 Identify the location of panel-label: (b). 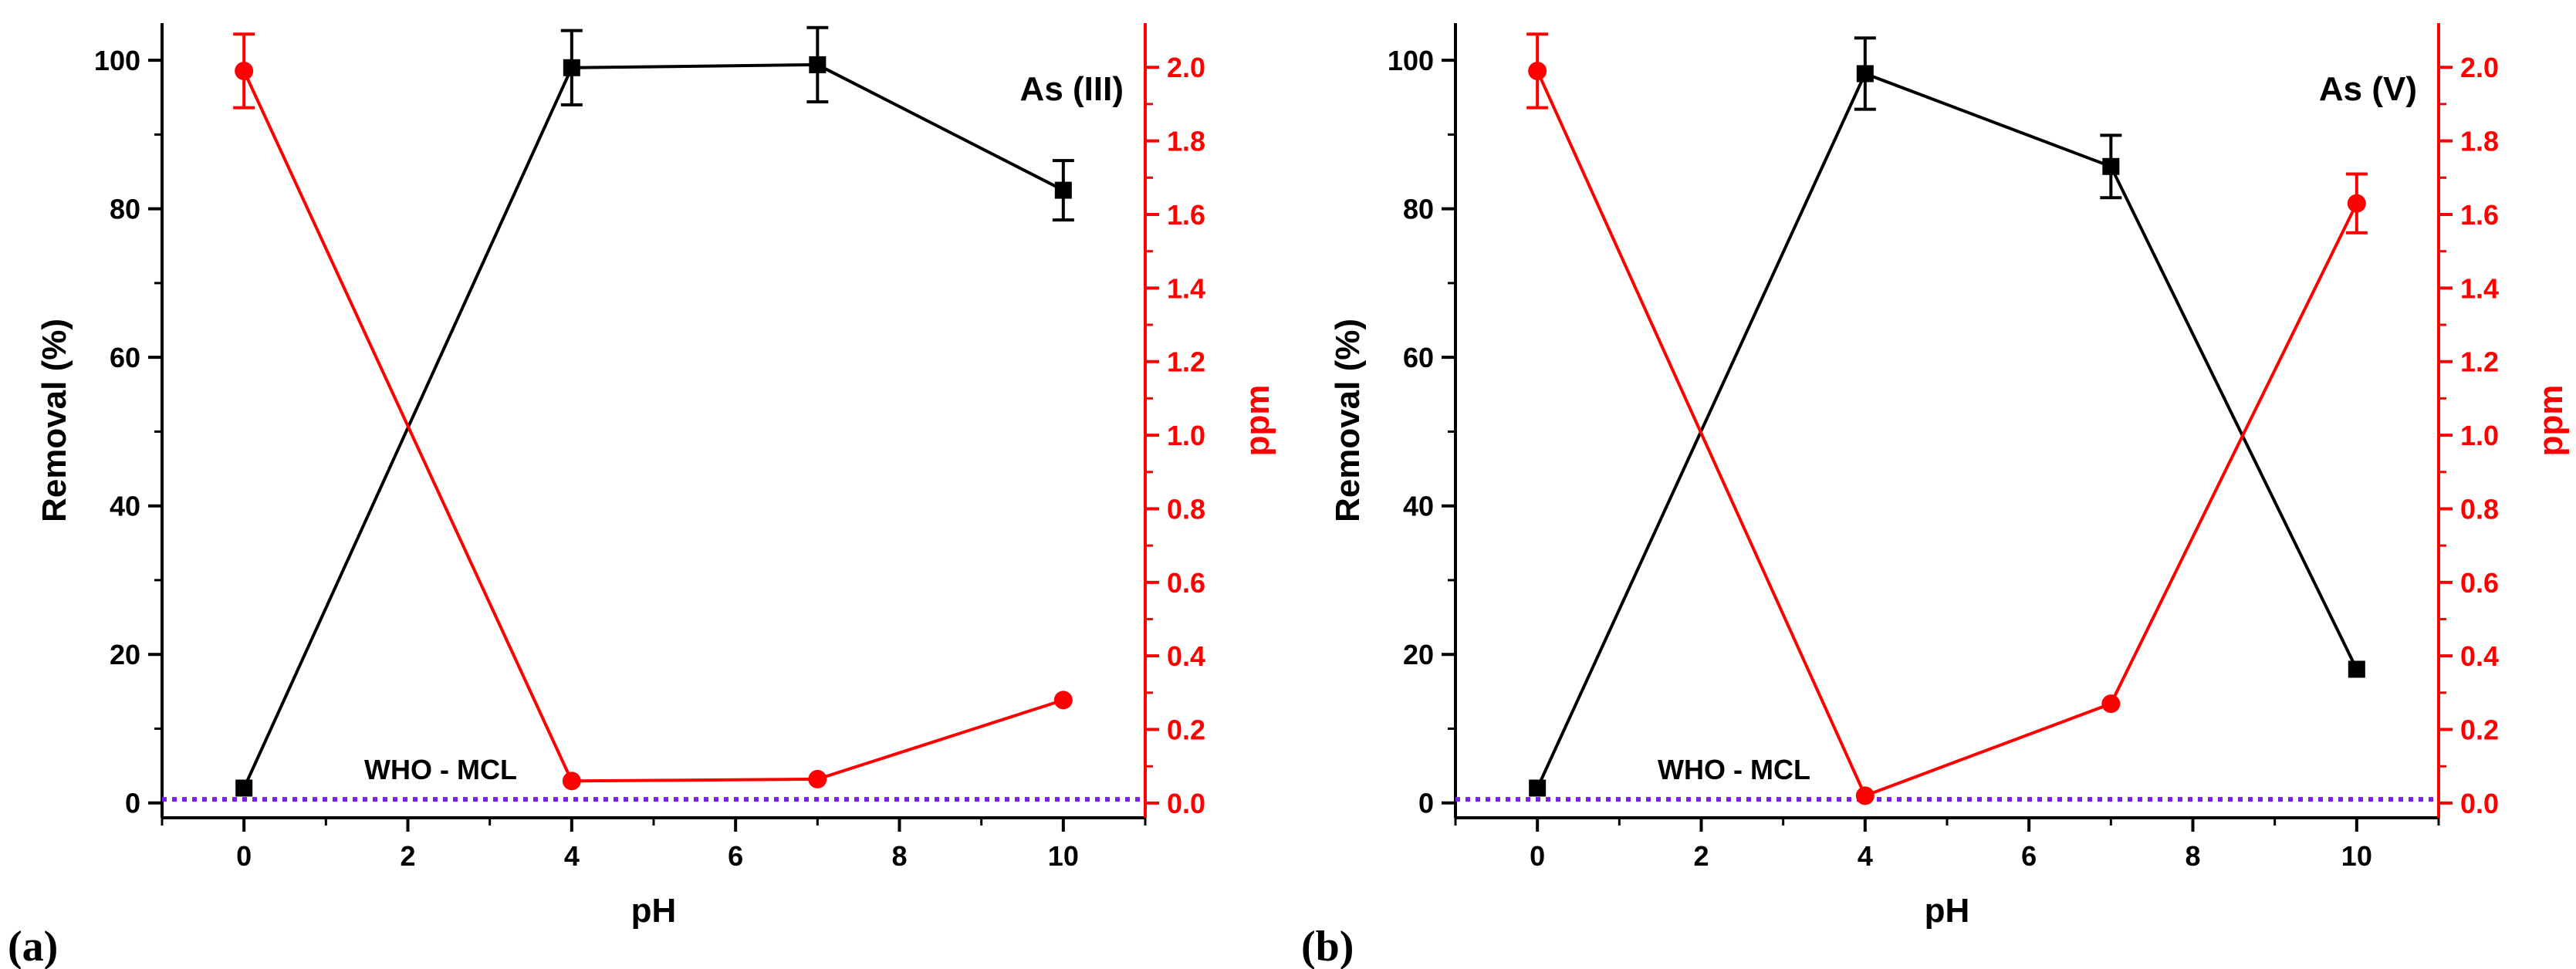
(1327, 946).